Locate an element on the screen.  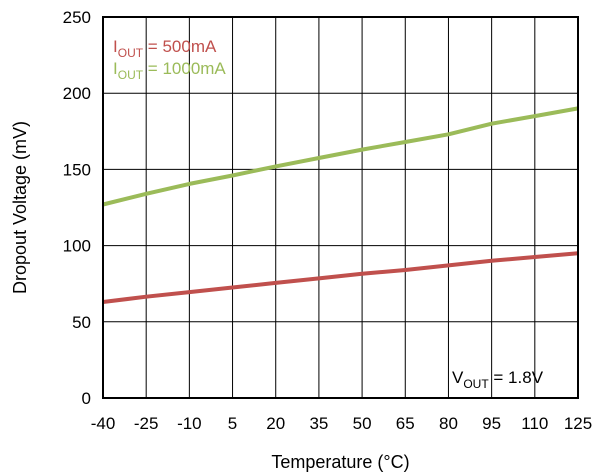
x-tick-label: 20 is located at coordinates (275, 423).